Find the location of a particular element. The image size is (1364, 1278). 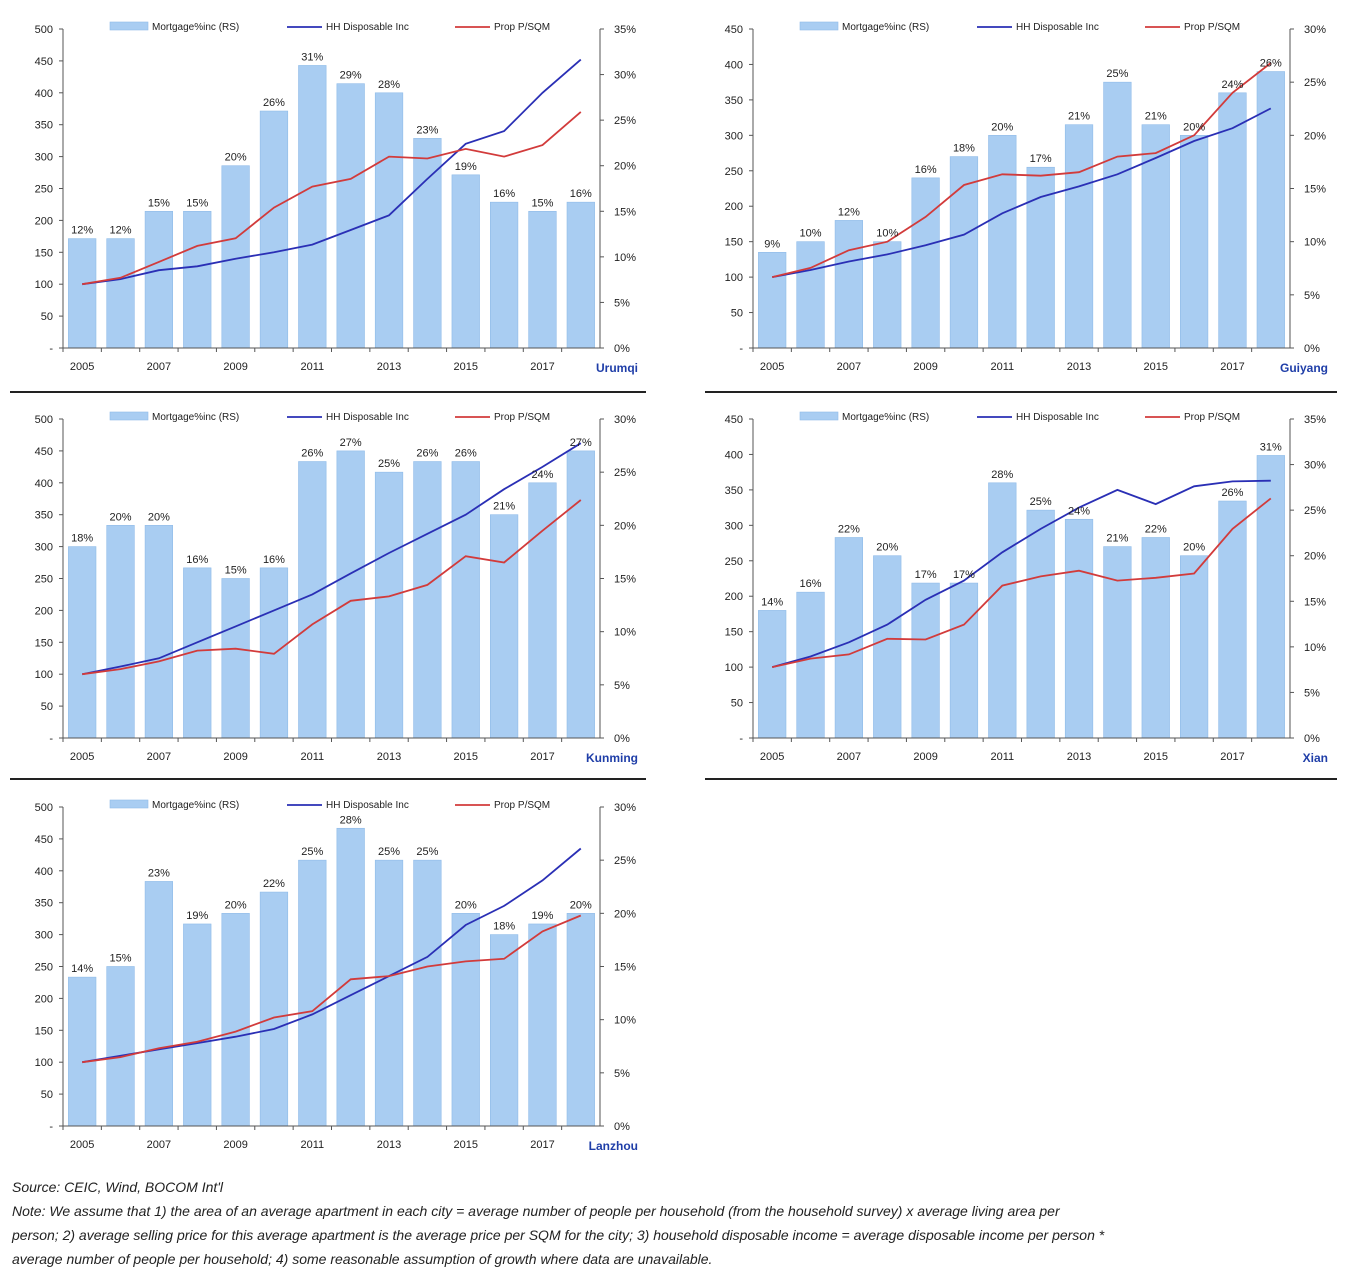

divider-top-right is located at coordinates (1021, 392).